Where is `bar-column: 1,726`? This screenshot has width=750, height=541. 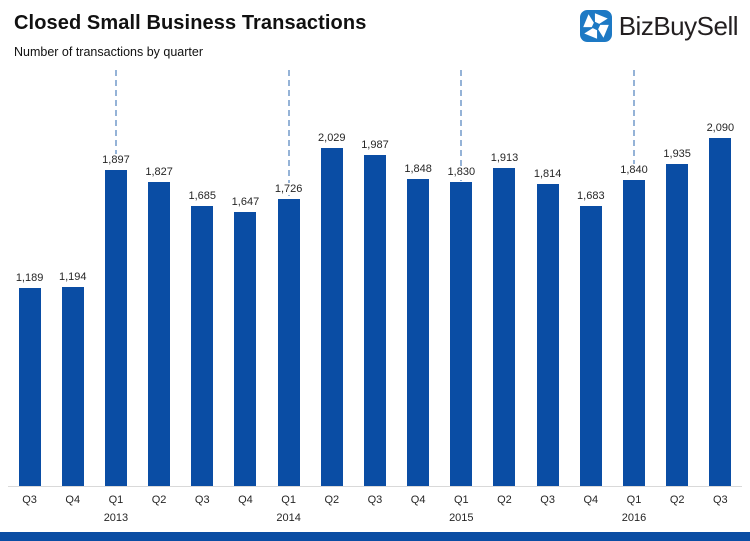
bar-column: 1,726 is located at coordinates (288, 278).